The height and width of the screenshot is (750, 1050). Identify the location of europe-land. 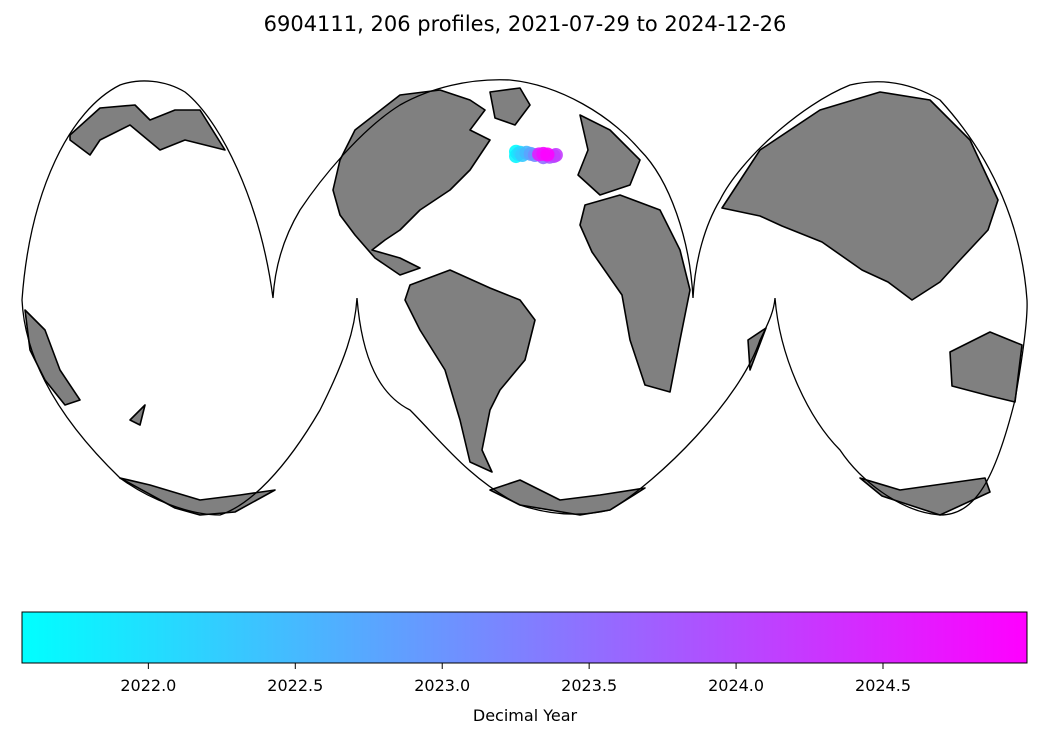
(609, 155).